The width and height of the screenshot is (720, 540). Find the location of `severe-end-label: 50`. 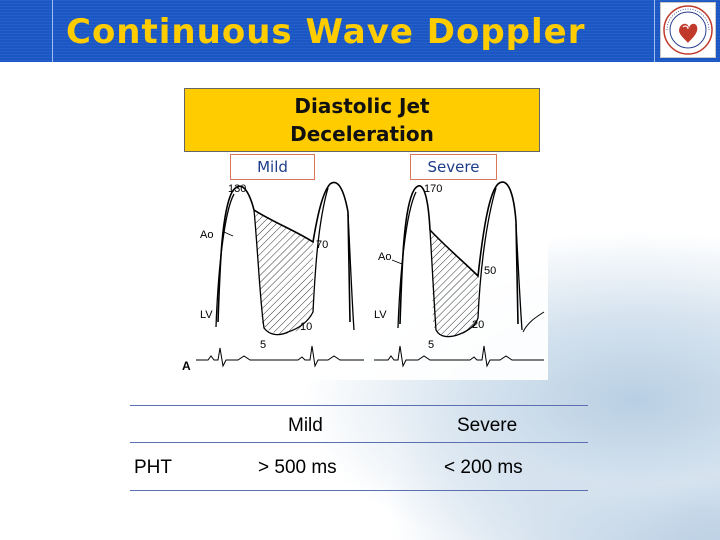

severe-end-label: 50 is located at coordinates (490, 271).